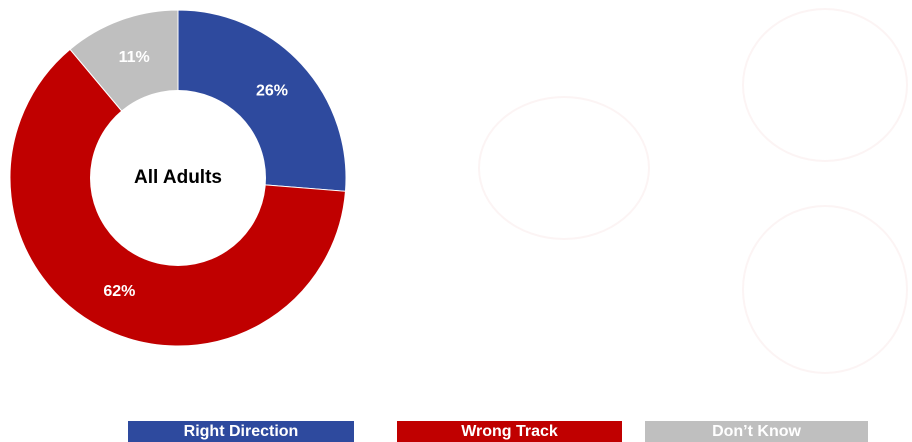  What do you see at coordinates (134, 57) in the screenshot?
I see `slice-label-dont-know: 11%` at bounding box center [134, 57].